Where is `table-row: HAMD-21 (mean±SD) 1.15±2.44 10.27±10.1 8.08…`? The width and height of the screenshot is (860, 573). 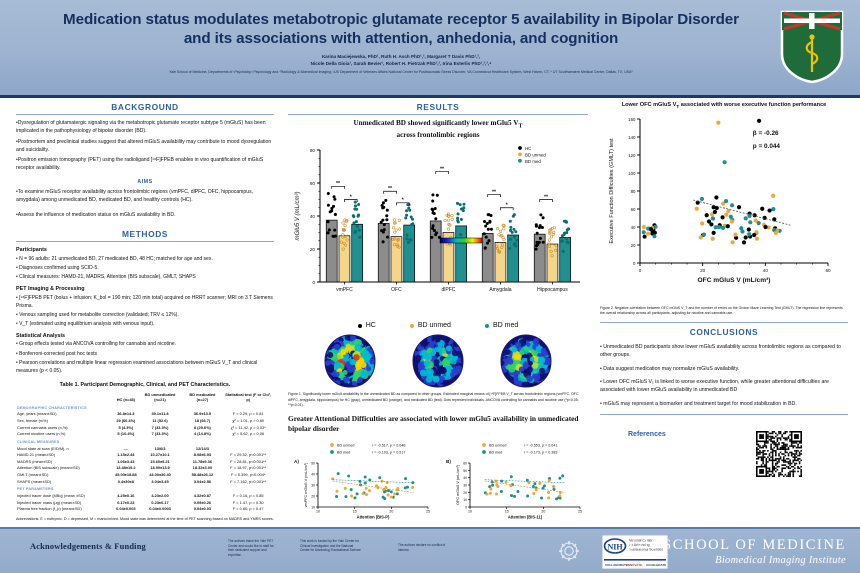
table-row: HAMD-21 (mean±SD) 1.15±2.44 10.27±10.1 8.08… is located at coordinates (145, 454).